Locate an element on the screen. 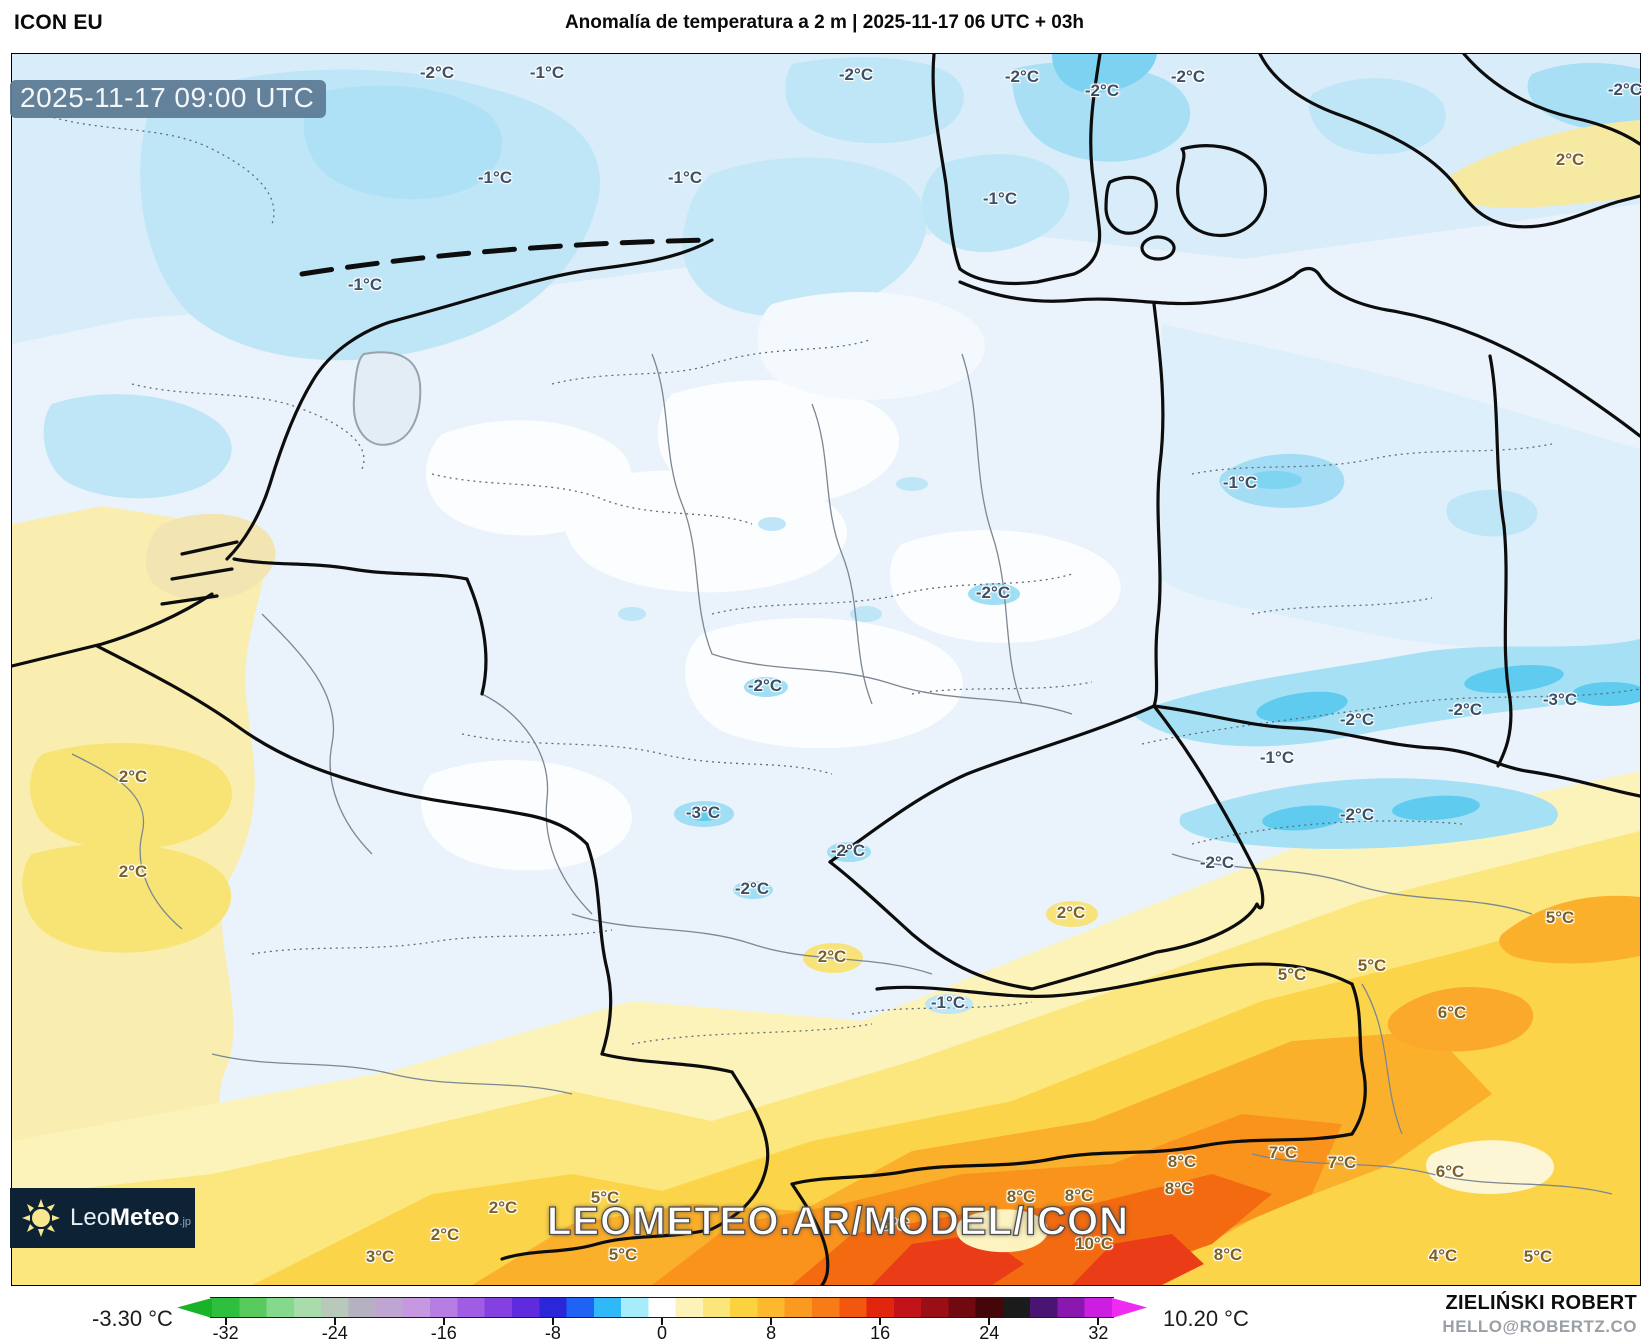 The width and height of the screenshot is (1649, 1344). model-name: ICON EU is located at coordinates (58, 22).